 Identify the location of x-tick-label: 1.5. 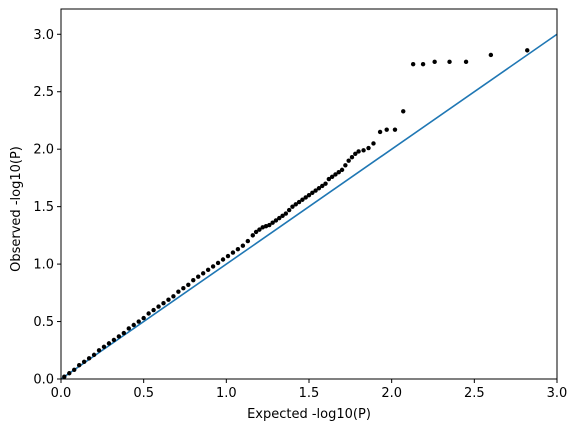
(309, 393).